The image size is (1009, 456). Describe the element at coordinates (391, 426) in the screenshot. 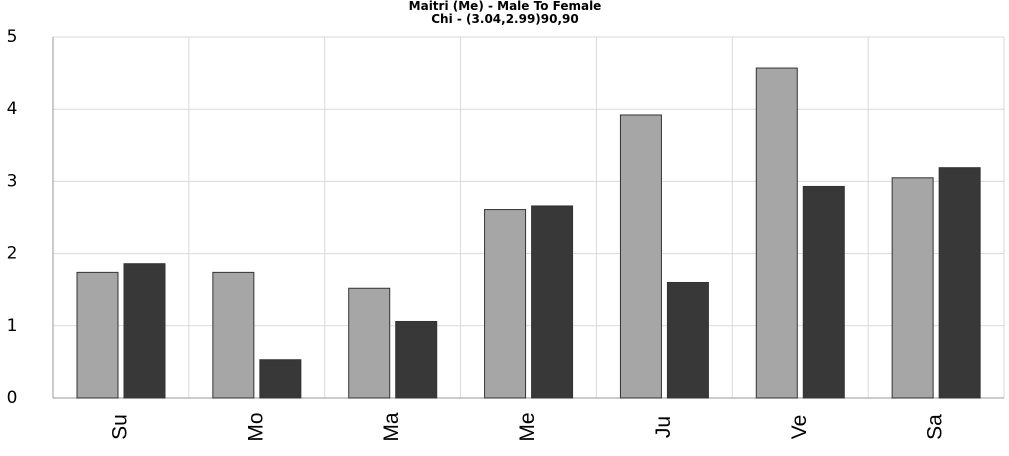

I see `x-tick-label: Ma` at that location.